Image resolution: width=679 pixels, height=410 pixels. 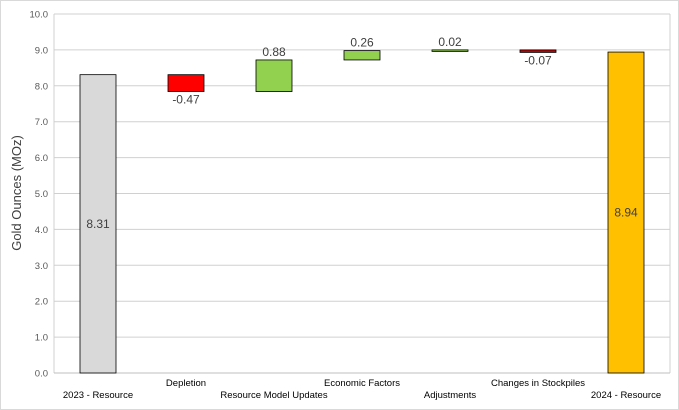 What do you see at coordinates (362, 383) in the screenshot?
I see `category-label: Economic Factors` at bounding box center [362, 383].